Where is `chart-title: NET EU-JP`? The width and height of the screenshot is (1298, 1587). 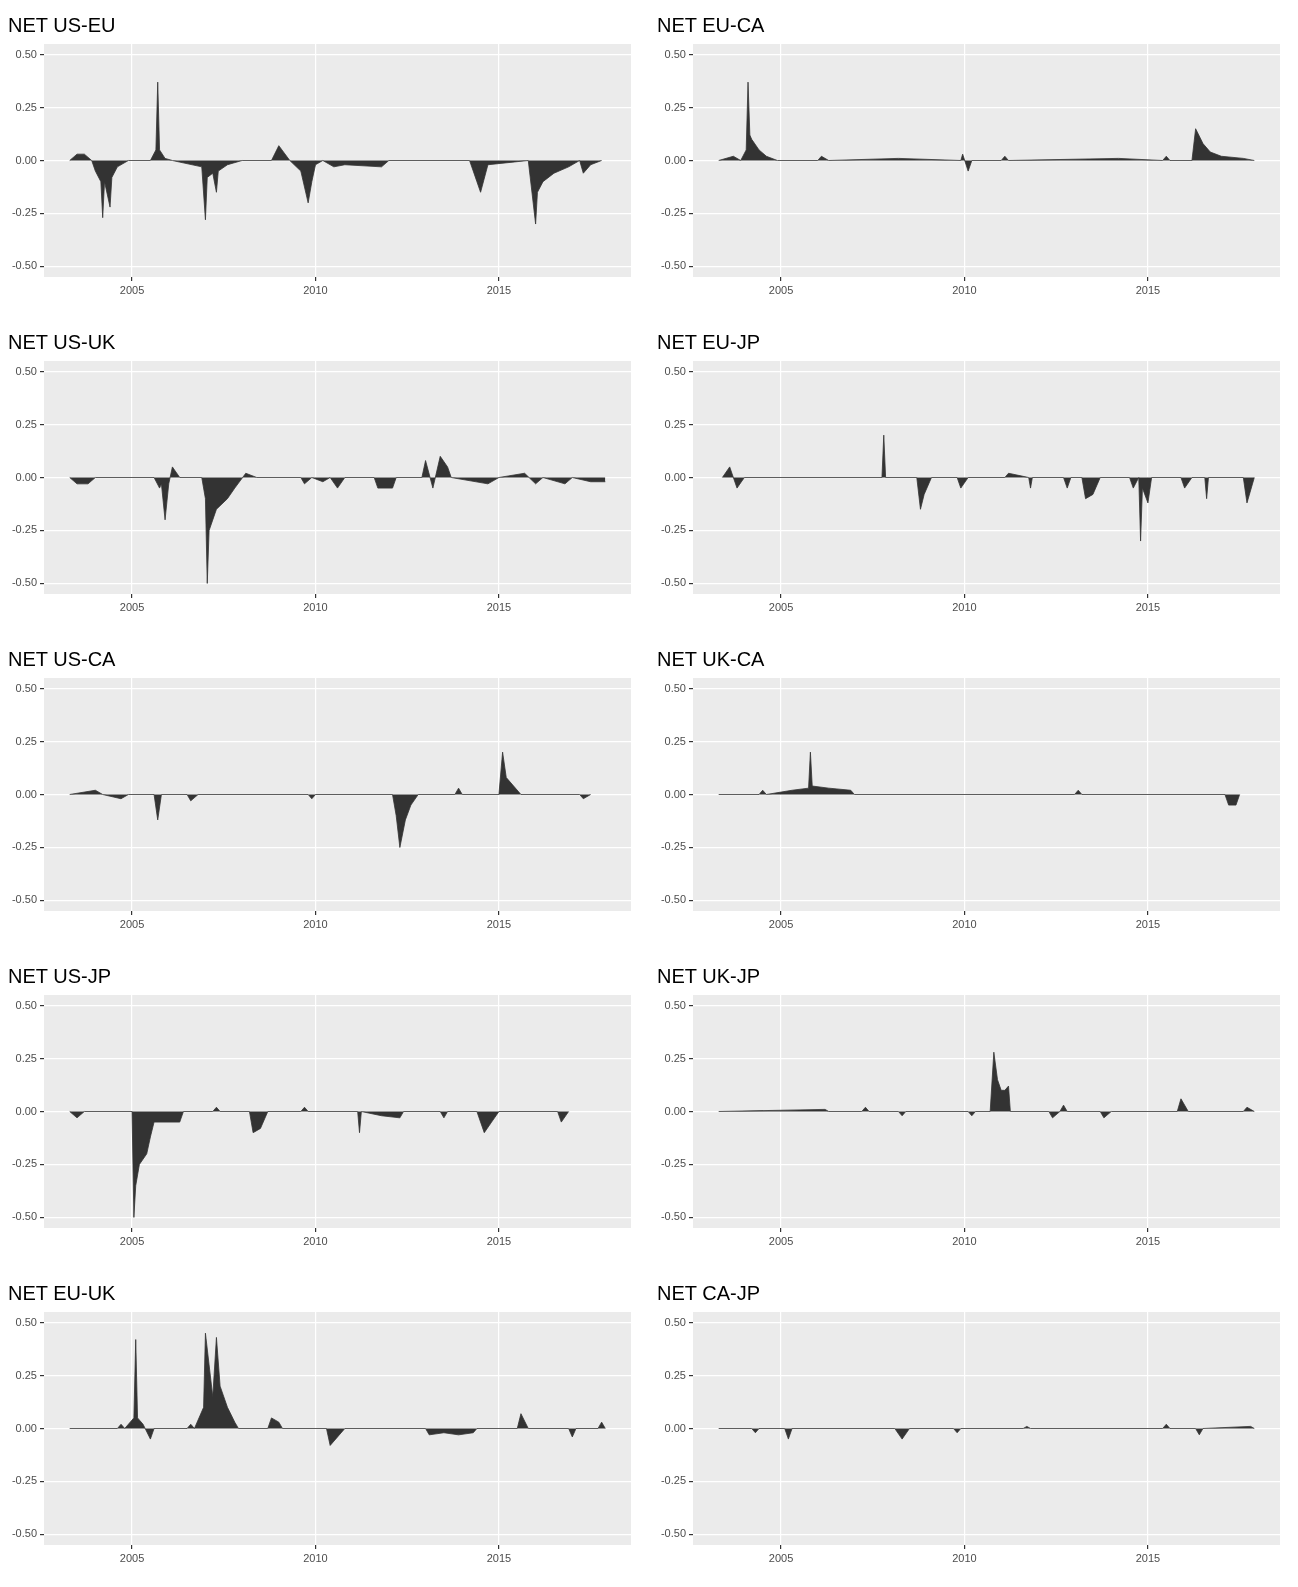 chart-title: NET EU-JP is located at coordinates (708, 341).